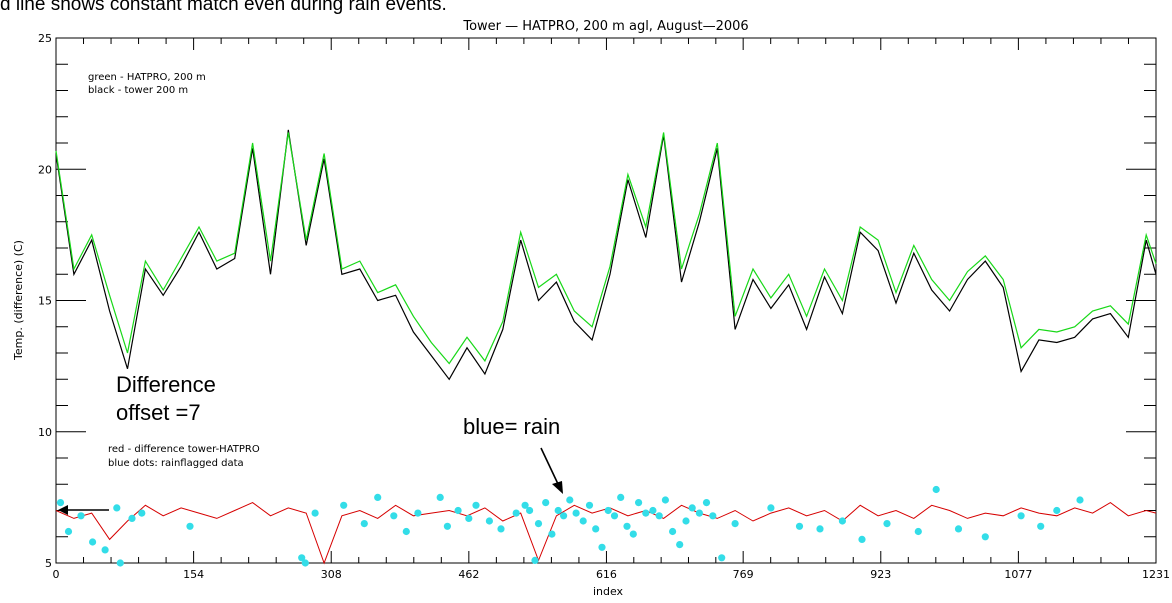 Image resolution: width=1172 pixels, height=603 pixels. Describe the element at coordinates (176, 463) in the screenshot. I see `legend-entry: blue dots: rainflagged data` at that location.